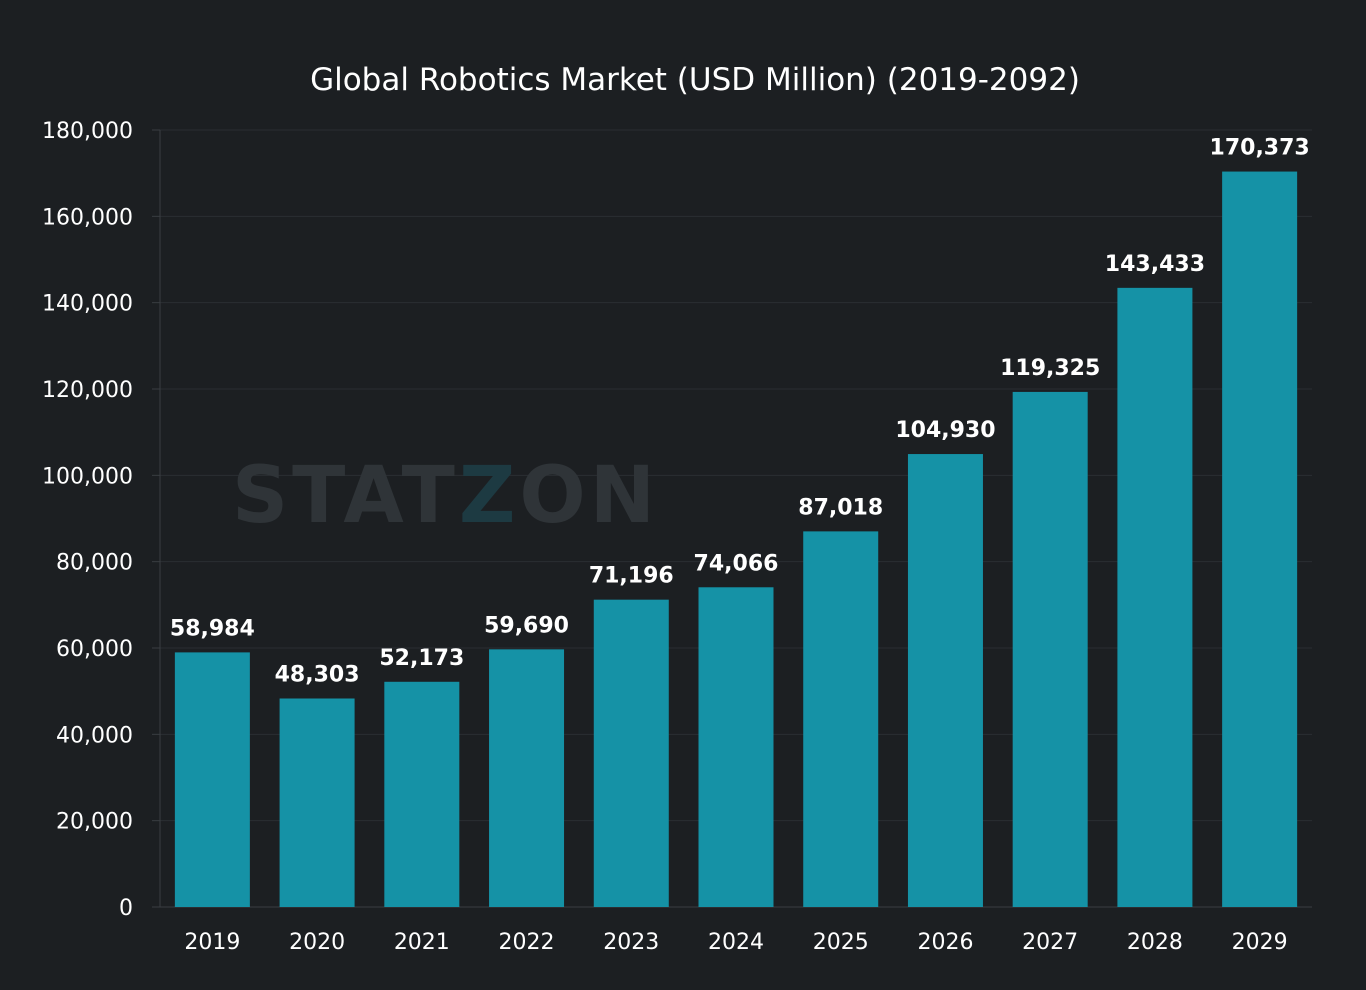  Describe the element at coordinates (94, 649) in the screenshot. I see `y-tick-label: 60,000` at that location.